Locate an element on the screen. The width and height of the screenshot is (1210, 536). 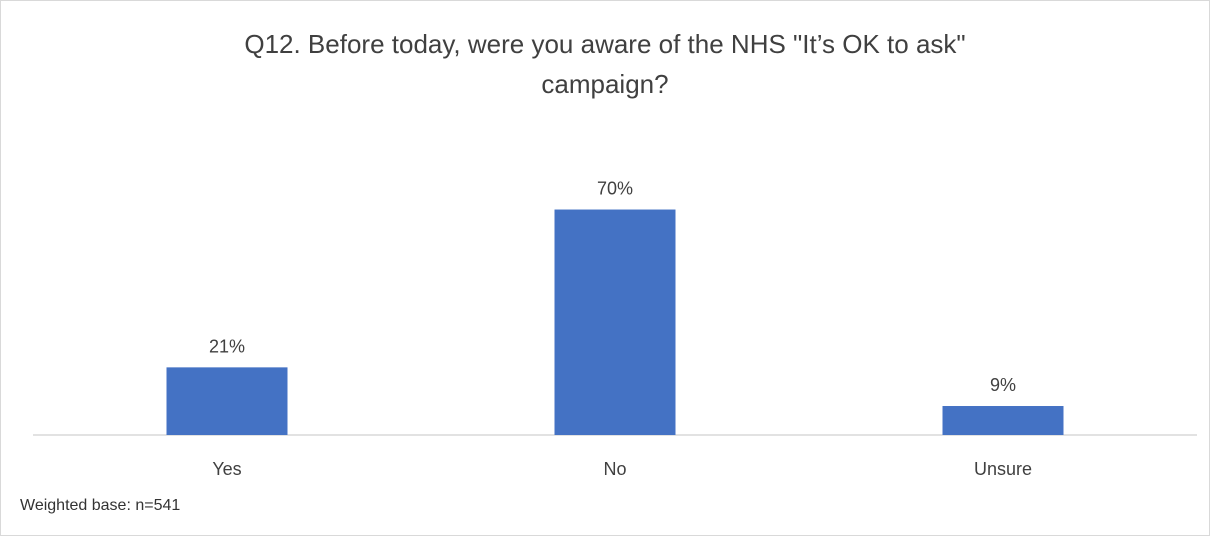
x-tick-label-unsure: Unsure is located at coordinates (1003, 469).